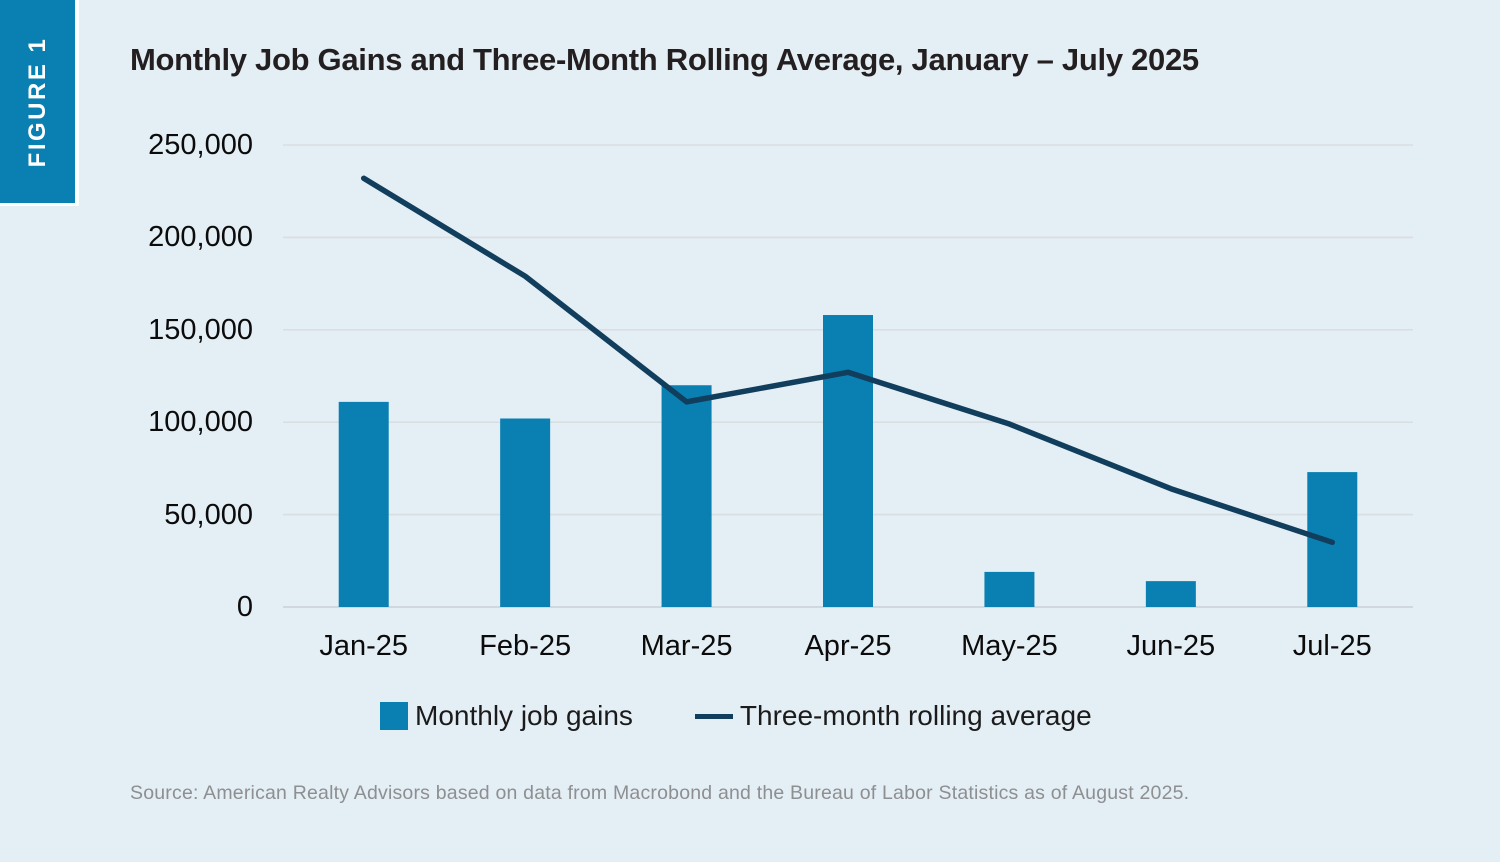  What do you see at coordinates (244, 607) in the screenshot?
I see `y-axis-label-0: 0` at bounding box center [244, 607].